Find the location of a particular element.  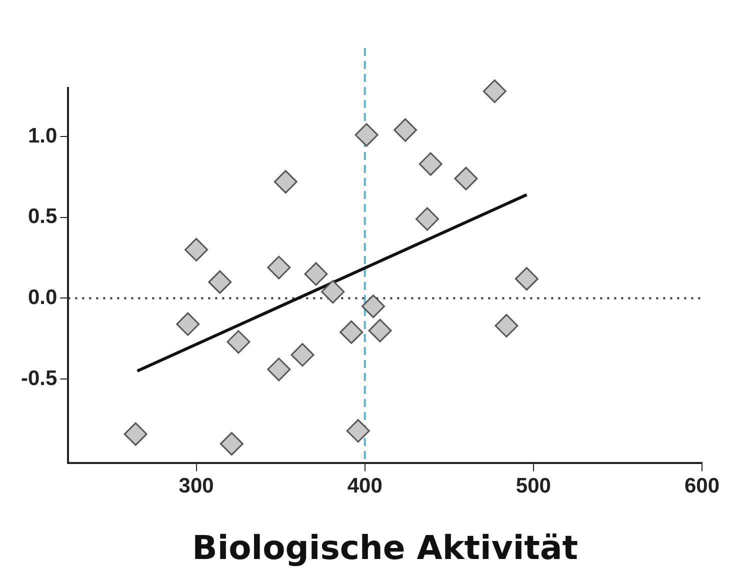

y-tick-label: 0.5 is located at coordinates (43, 216).